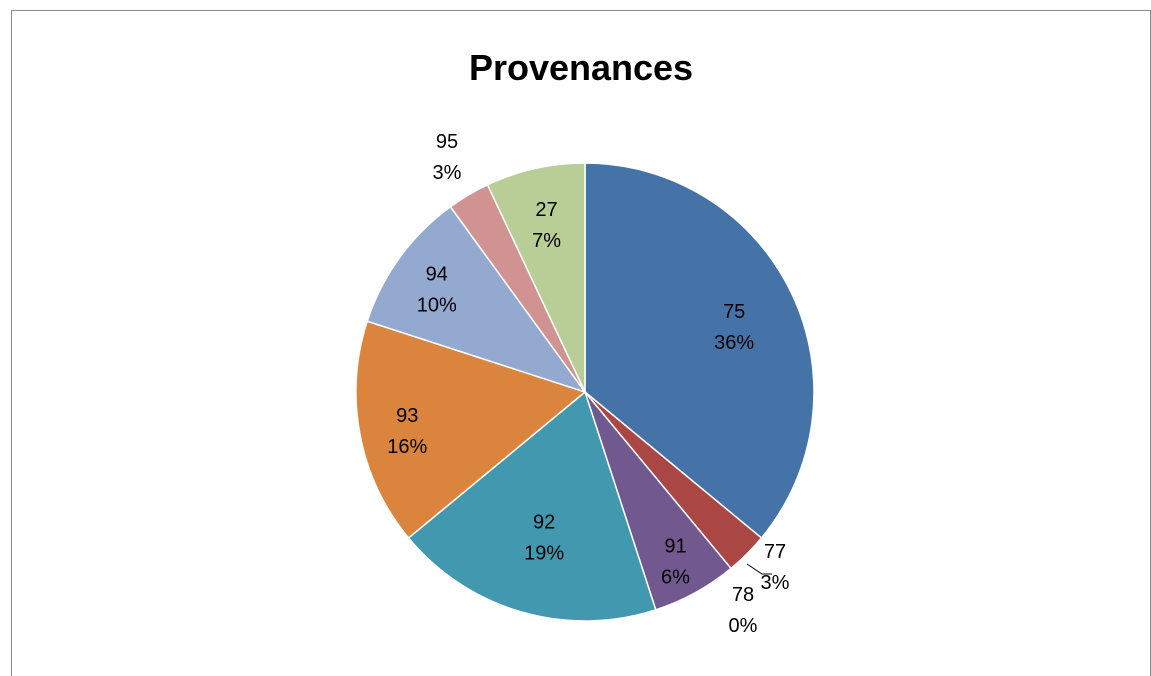 This screenshot has width=1151, height=676. I want to click on data-label-92: 92 19%, so click(544, 538).